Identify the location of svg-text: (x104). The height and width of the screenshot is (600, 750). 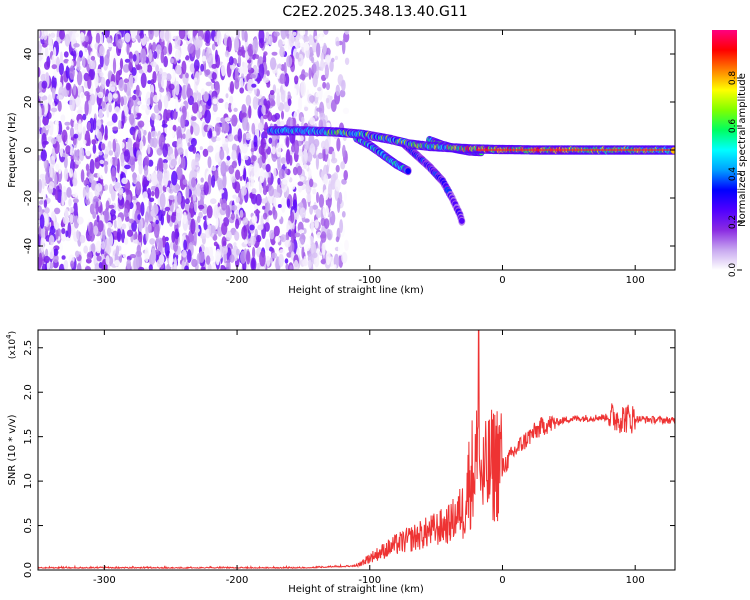
(11, 345).